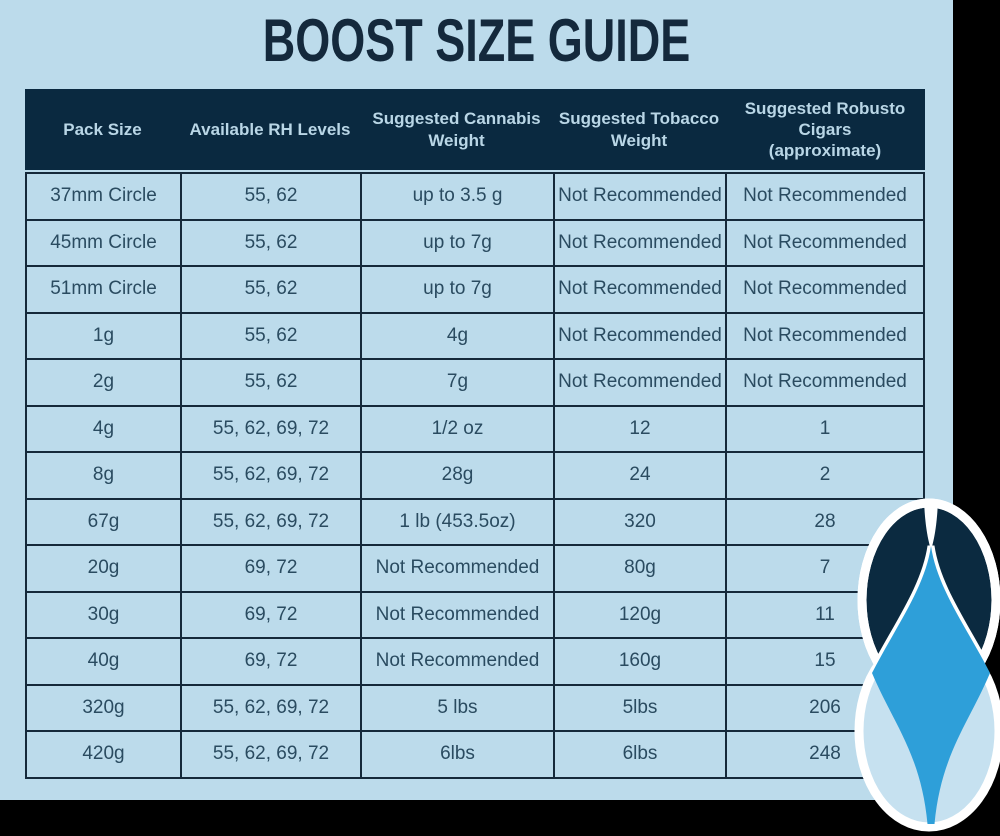 This screenshot has height=836, width=1000. I want to click on table-row: 320g 55, 62, 69, 72 5 lbs 5lbs 206, so click(474, 706).